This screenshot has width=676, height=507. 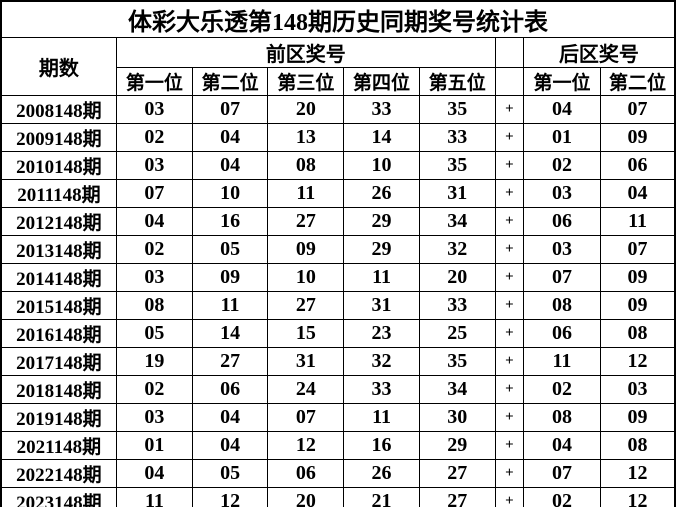 I want to click on front-number-cell: 32, so click(x=381, y=361).